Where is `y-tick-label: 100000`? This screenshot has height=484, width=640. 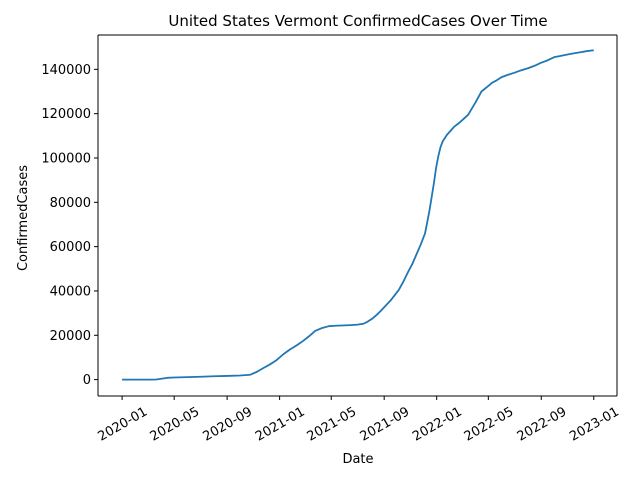 y-tick-label: 100000 is located at coordinates (66, 158).